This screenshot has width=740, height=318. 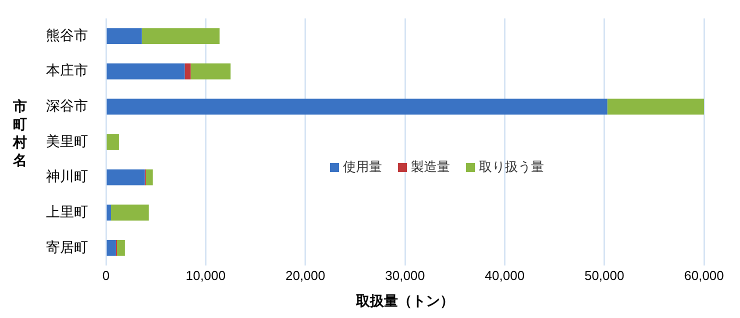 What do you see at coordinates (504, 275) in the screenshot?
I see `x-tick-label: 40,000` at bounding box center [504, 275].